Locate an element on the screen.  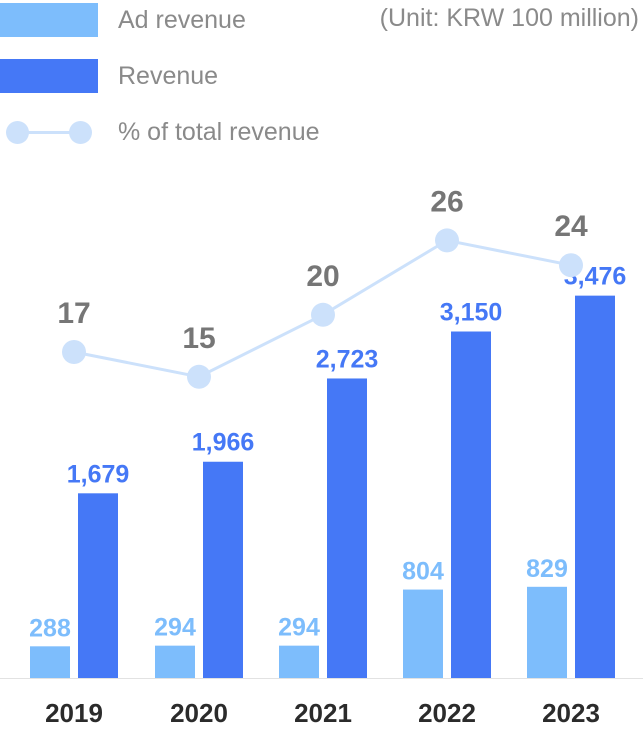
pct-line-swatch is located at coordinates (49, 132).